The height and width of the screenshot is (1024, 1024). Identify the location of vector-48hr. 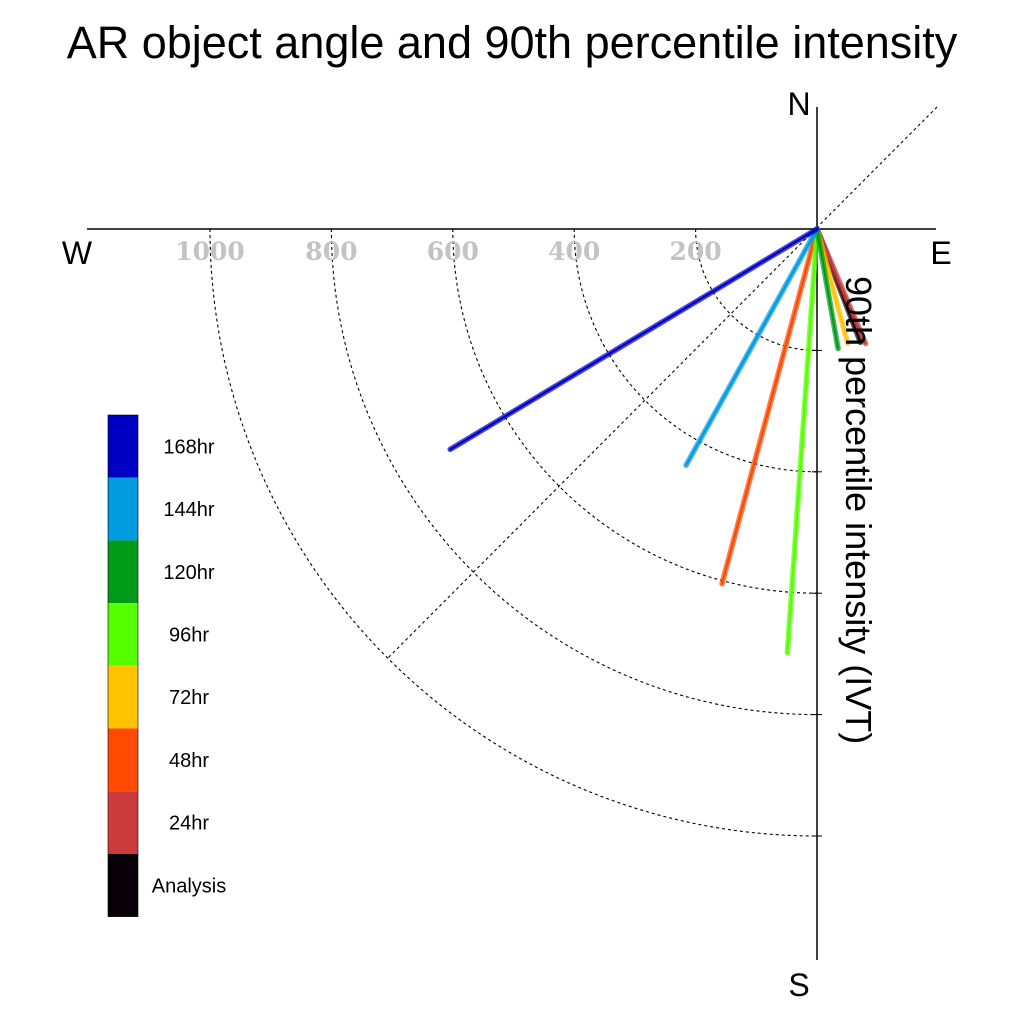
(769, 406).